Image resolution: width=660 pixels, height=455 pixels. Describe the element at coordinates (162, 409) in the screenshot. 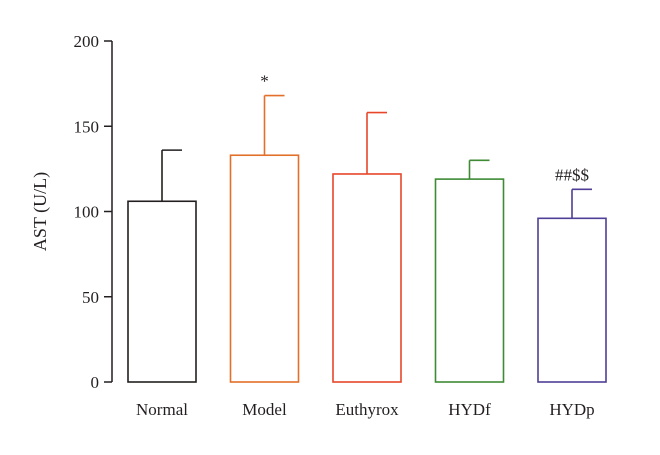

I see `x-tick-label-normal: Normal` at that location.